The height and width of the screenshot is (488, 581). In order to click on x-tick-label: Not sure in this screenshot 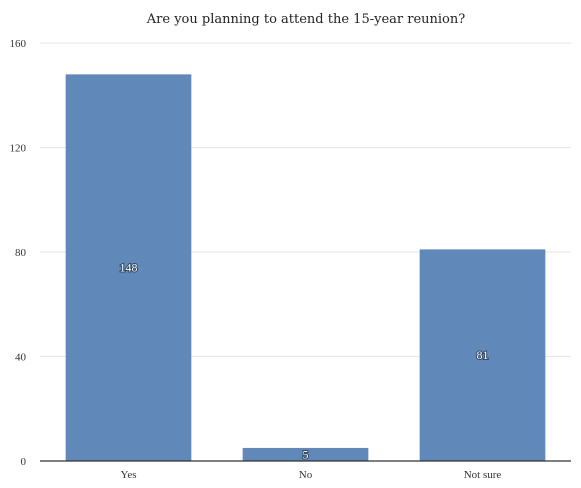, I will do `click(483, 475)`.